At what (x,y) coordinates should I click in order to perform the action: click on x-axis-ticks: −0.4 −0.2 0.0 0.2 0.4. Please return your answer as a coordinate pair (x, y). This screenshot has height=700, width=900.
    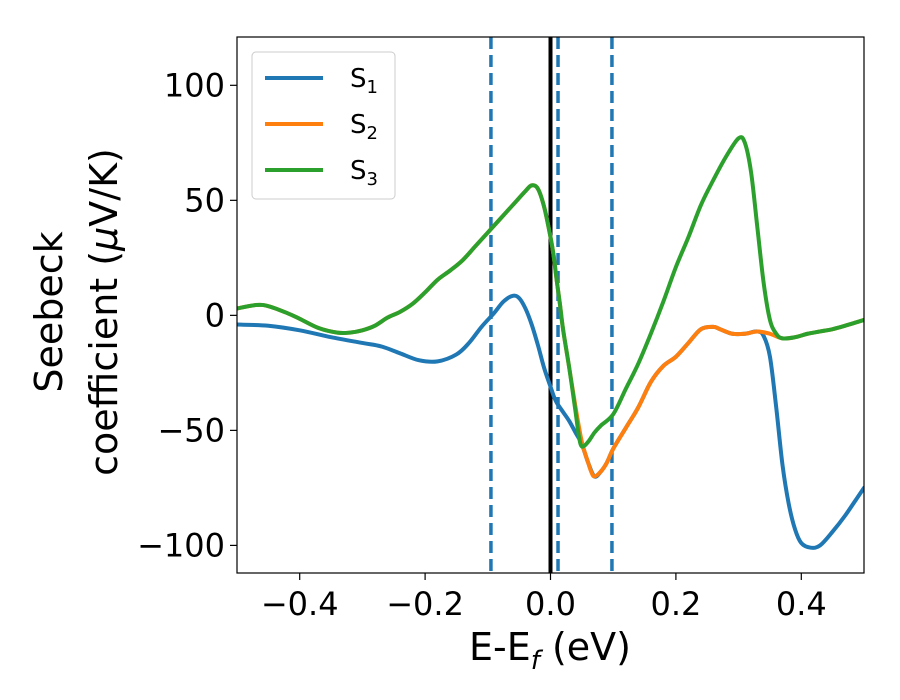
    Looking at the image, I should click on (544, 598).